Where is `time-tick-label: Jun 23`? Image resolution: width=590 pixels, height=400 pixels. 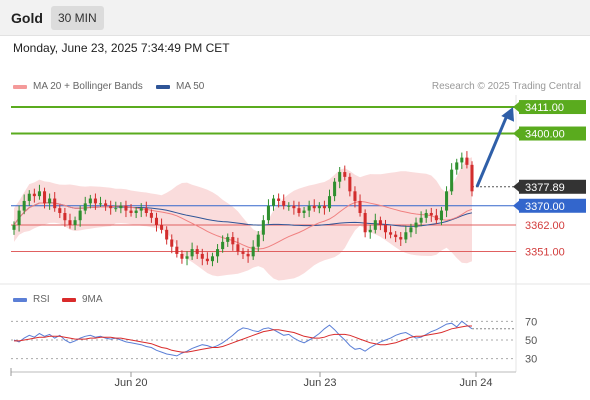
time-tick-label: Jun 23 is located at coordinates (319, 383).